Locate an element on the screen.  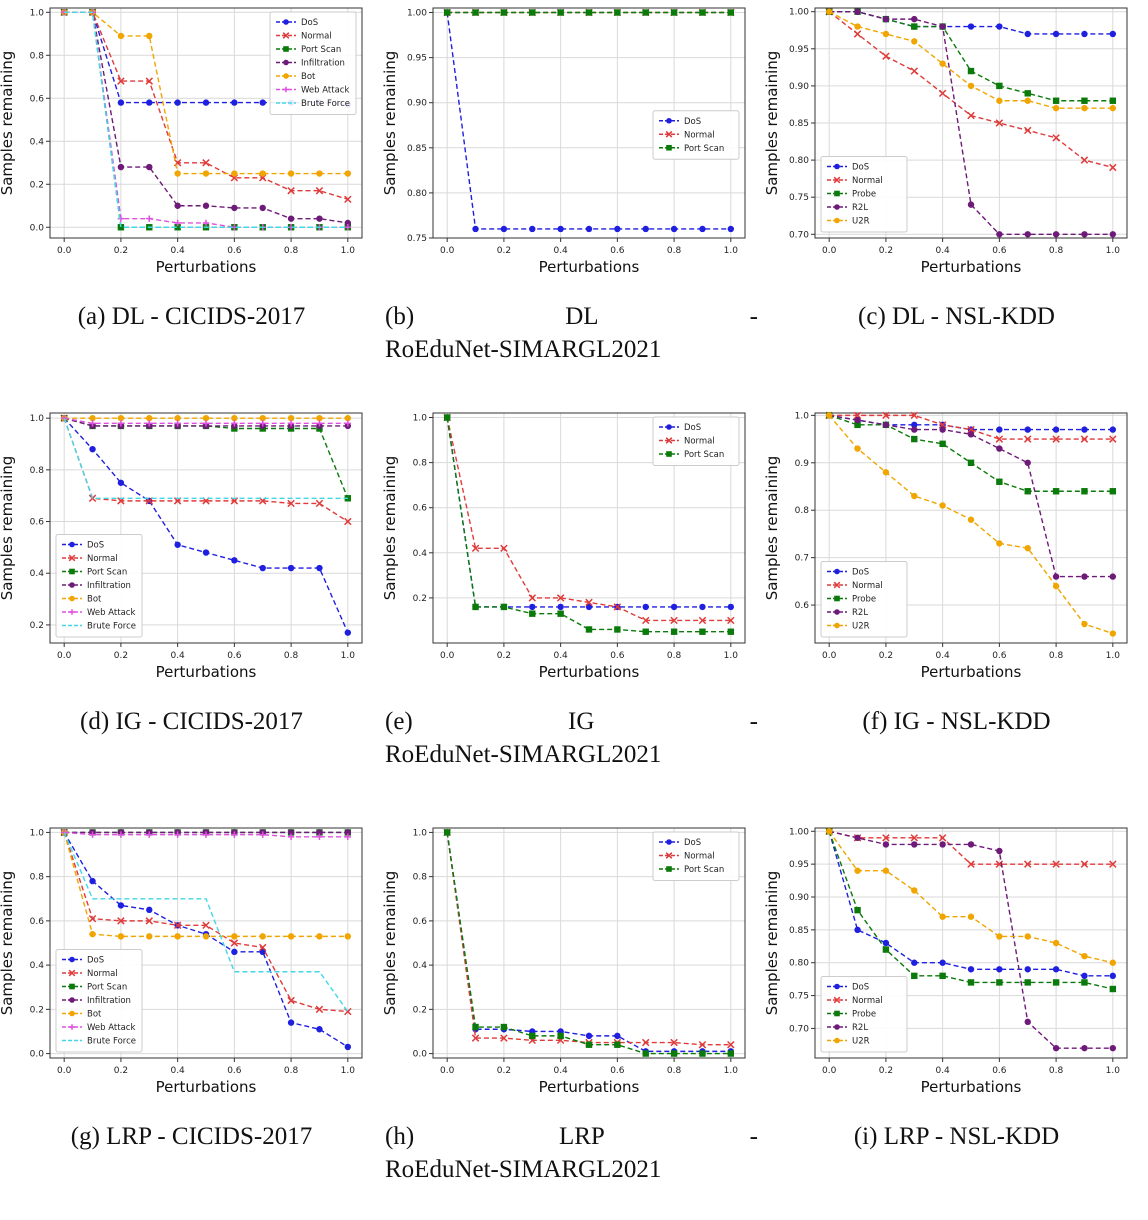
caption-h: (h) LRP - RoEduNet-SIMARGL2021 is located at coordinates (574, 1153).